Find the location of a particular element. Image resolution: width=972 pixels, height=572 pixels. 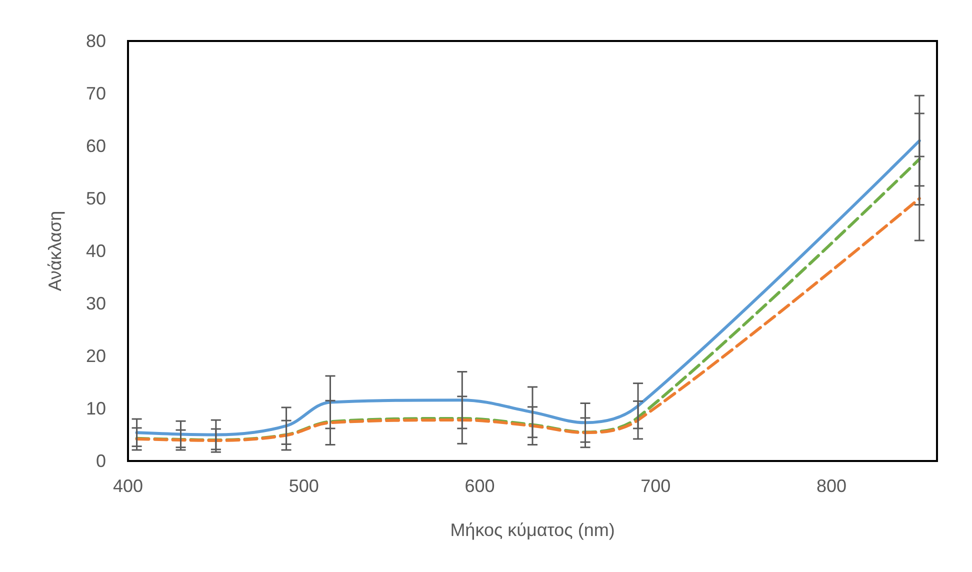

x-tick-label: 600 is located at coordinates (479, 486).